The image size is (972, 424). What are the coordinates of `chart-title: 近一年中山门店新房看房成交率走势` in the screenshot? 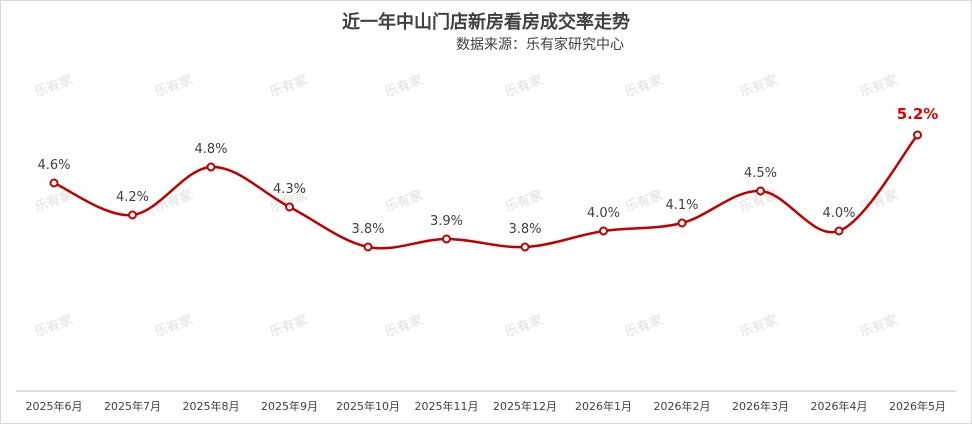 It's located at (486, 22).